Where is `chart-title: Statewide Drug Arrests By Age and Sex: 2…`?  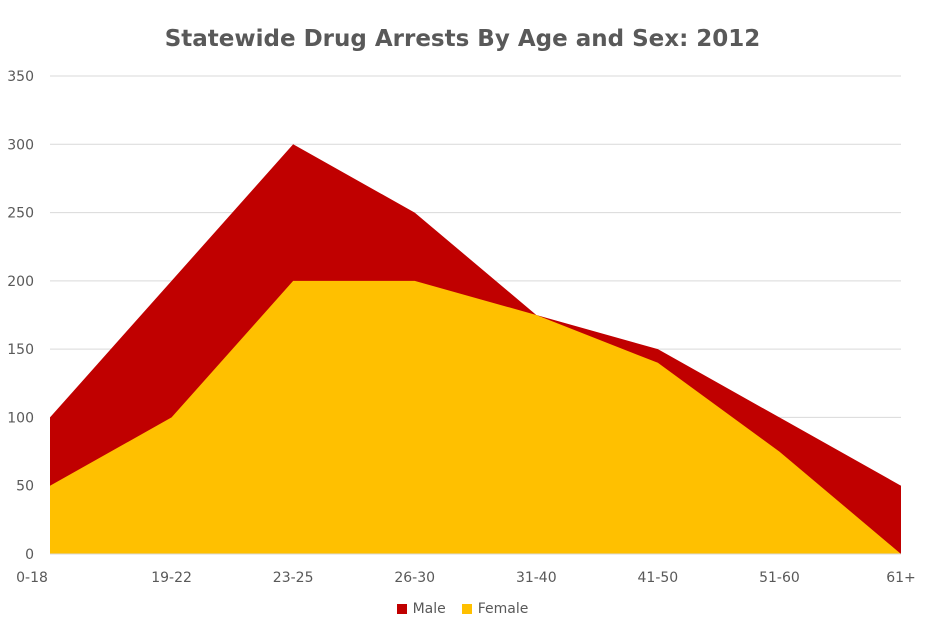 chart-title: Statewide Drug Arrests By Age and Sex: 2… is located at coordinates (462, 39).